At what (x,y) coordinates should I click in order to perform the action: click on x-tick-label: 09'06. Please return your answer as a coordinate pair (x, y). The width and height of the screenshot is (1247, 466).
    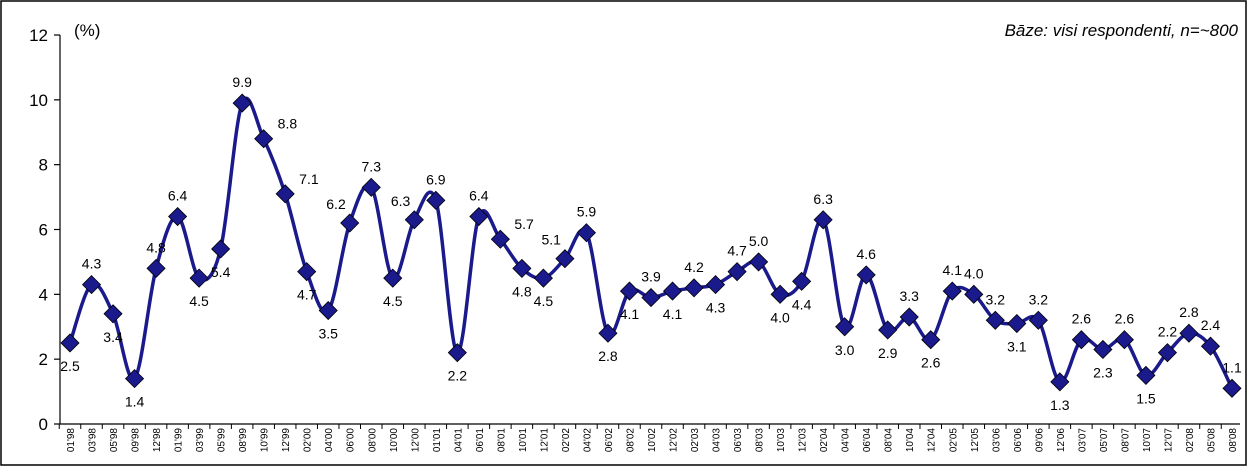
    Looking at the image, I should click on (1039, 440).